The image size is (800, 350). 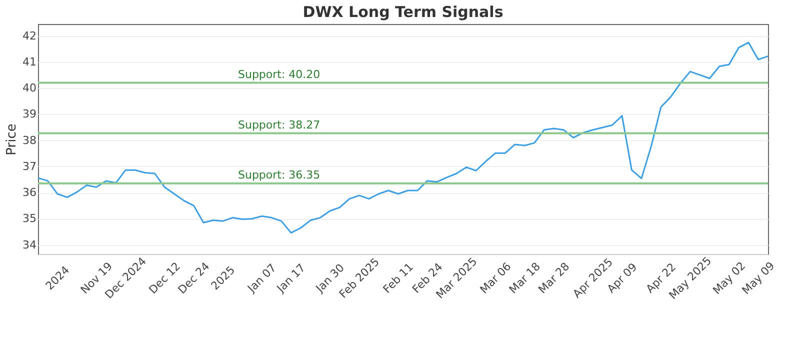 I want to click on y-tick-label: 37, so click(x=29, y=166).